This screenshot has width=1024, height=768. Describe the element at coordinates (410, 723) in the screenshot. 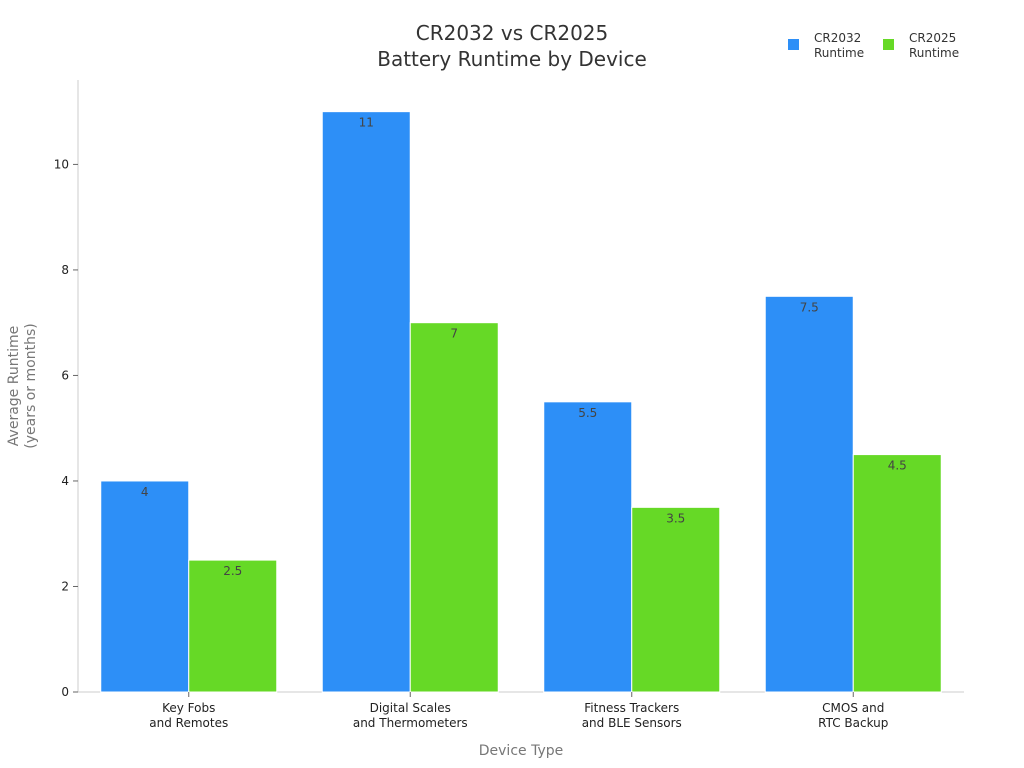

I see `x-tick-label: and Thermometers` at that location.